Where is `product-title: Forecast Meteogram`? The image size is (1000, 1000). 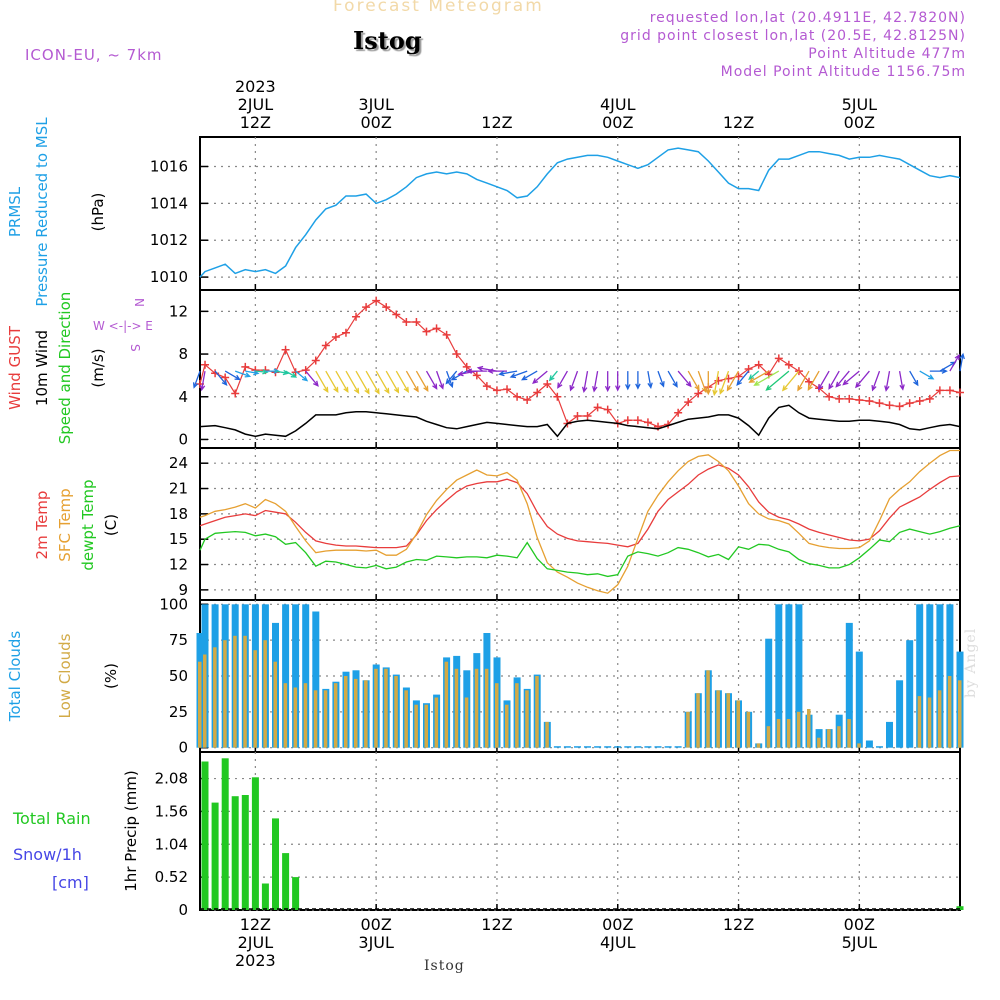 product-title: Forecast Meteogram is located at coordinates (438, 8).